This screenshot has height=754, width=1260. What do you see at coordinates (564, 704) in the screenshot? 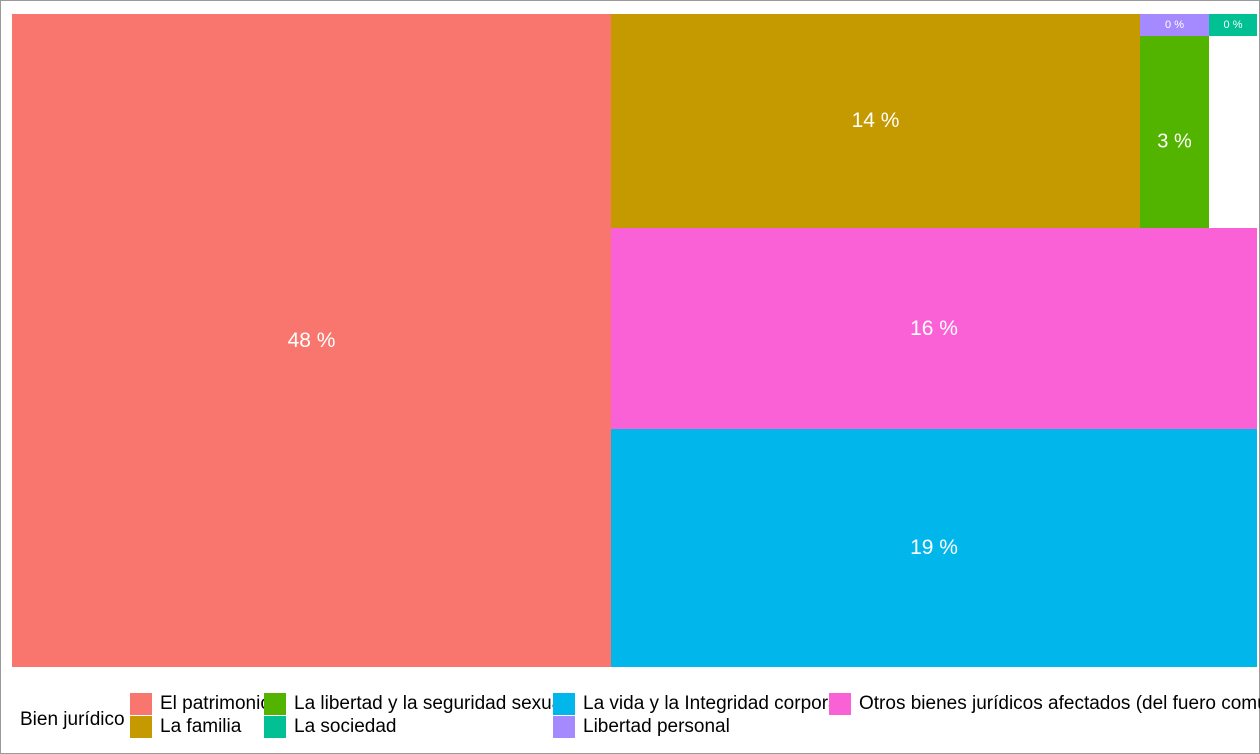
I see `legend-swatch-la-vida-integridad` at bounding box center [564, 704].